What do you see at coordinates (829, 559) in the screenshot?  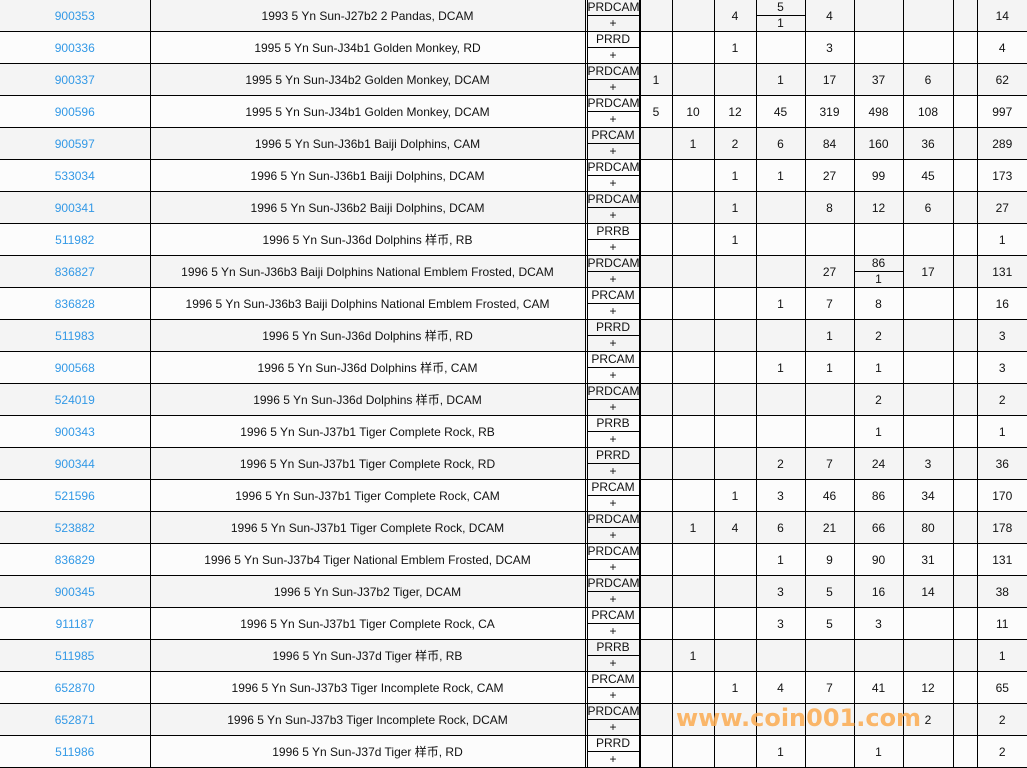 I see `count-cell: 9` at bounding box center [829, 559].